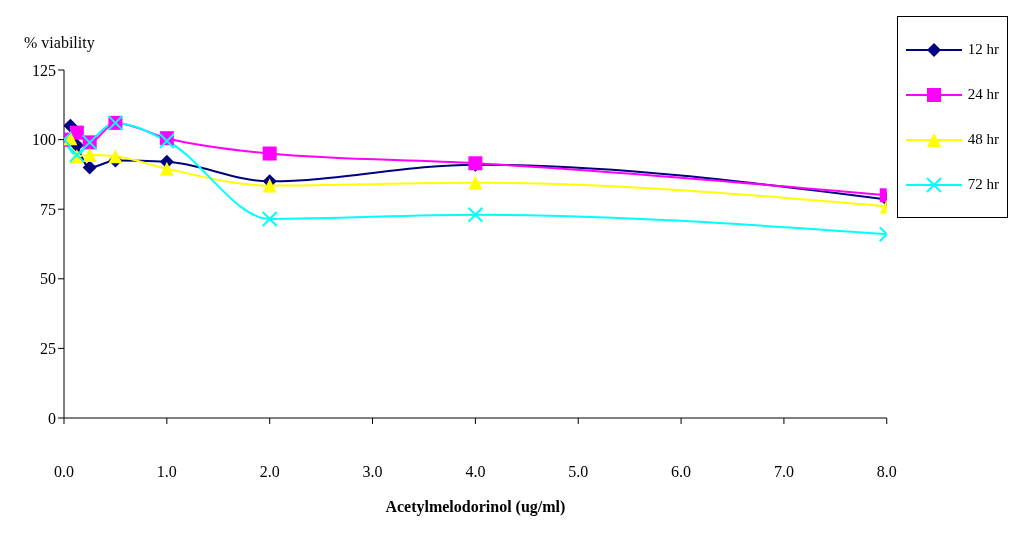 The width and height of the screenshot is (1017, 533). I want to click on y-tick-label: 100, so click(44, 140).